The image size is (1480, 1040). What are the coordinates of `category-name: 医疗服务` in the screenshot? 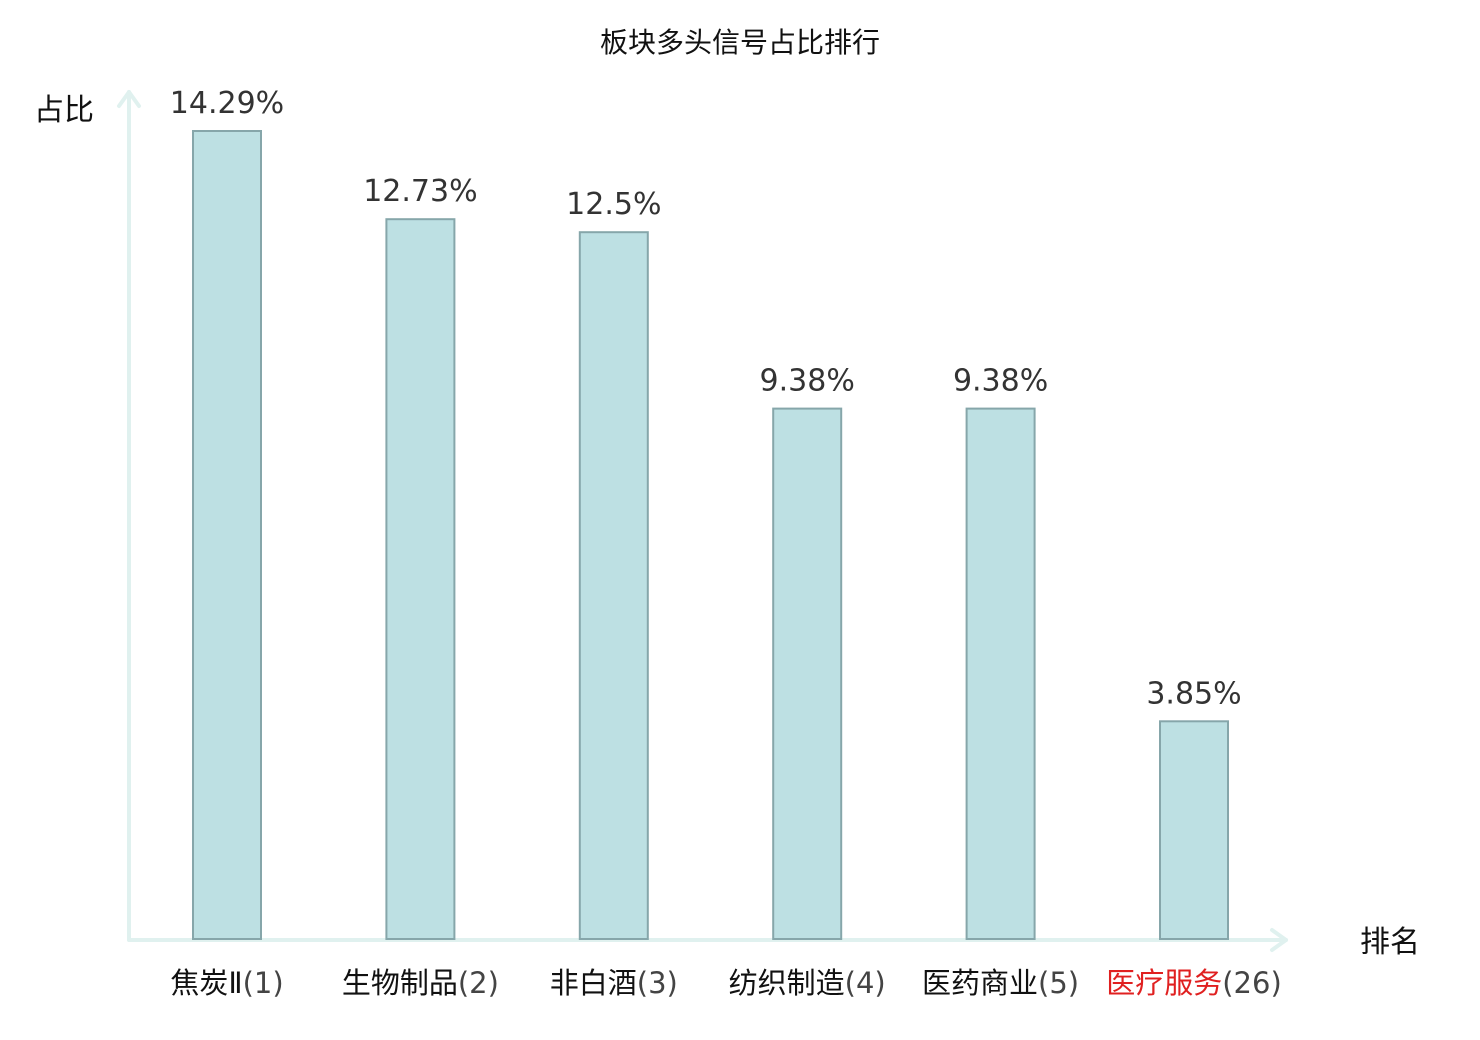 It's located at (1164, 983).